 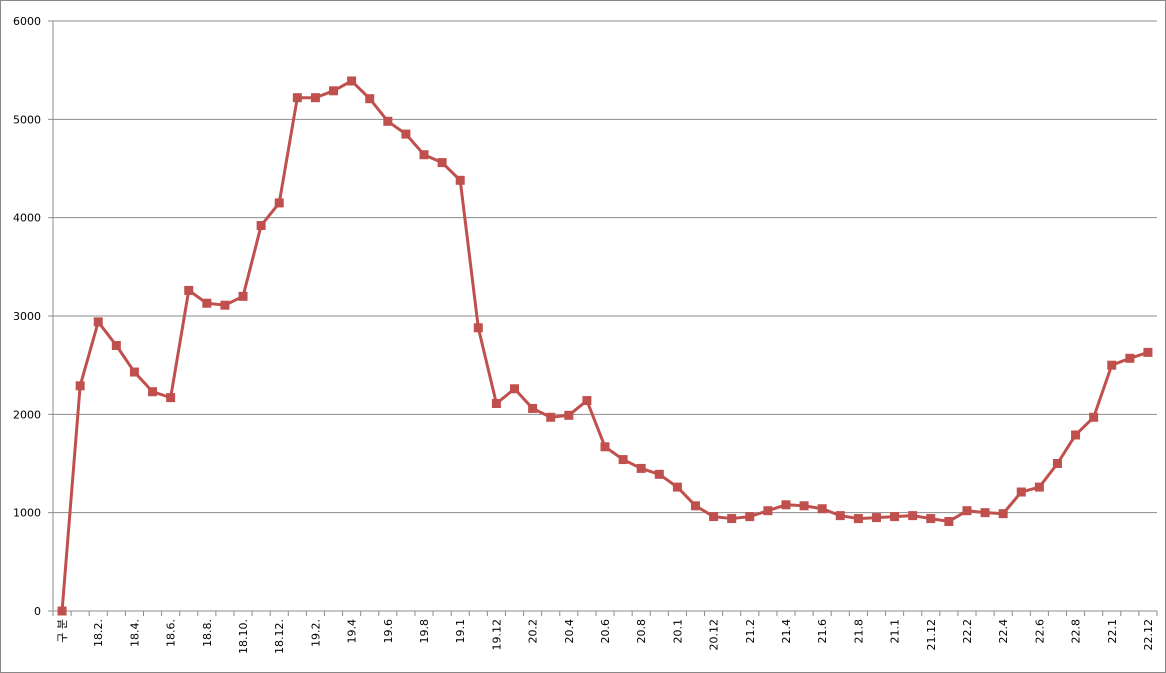 What do you see at coordinates (786, 631) in the screenshot?
I see `x-tick-label: 21.4` at bounding box center [786, 631].